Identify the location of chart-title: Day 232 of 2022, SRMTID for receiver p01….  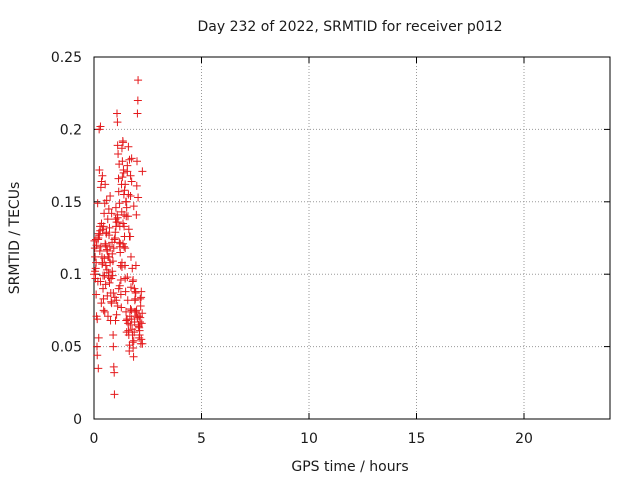
(349, 27).